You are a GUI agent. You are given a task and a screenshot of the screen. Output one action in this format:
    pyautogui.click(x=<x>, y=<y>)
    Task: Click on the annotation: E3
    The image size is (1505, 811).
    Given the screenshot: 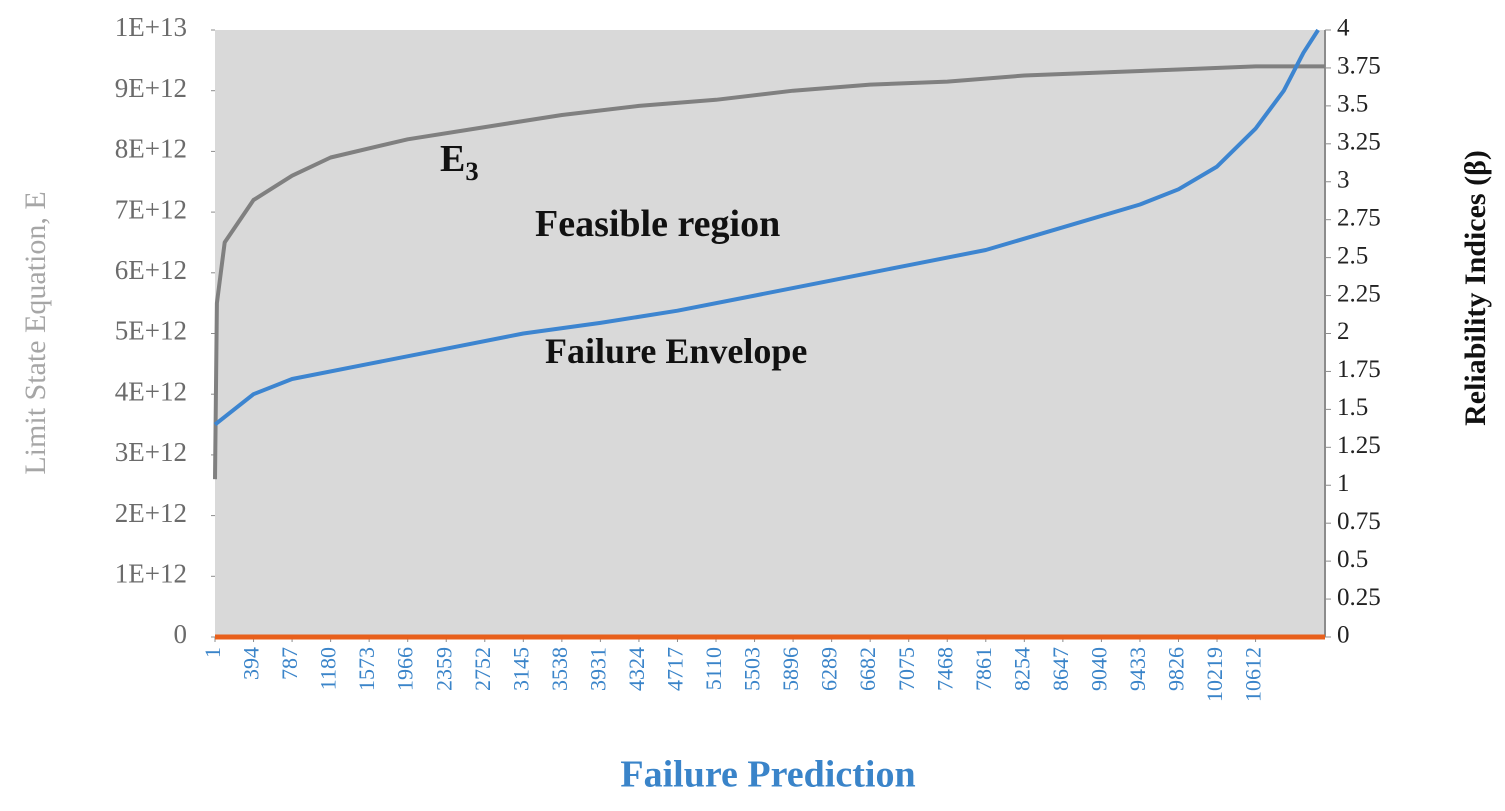 What is the action you would take?
    pyautogui.click(x=459, y=162)
    